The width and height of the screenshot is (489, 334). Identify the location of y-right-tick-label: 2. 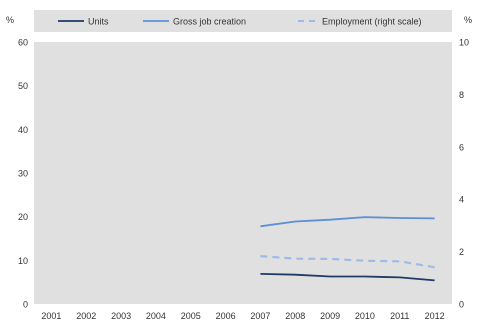
(461, 252).